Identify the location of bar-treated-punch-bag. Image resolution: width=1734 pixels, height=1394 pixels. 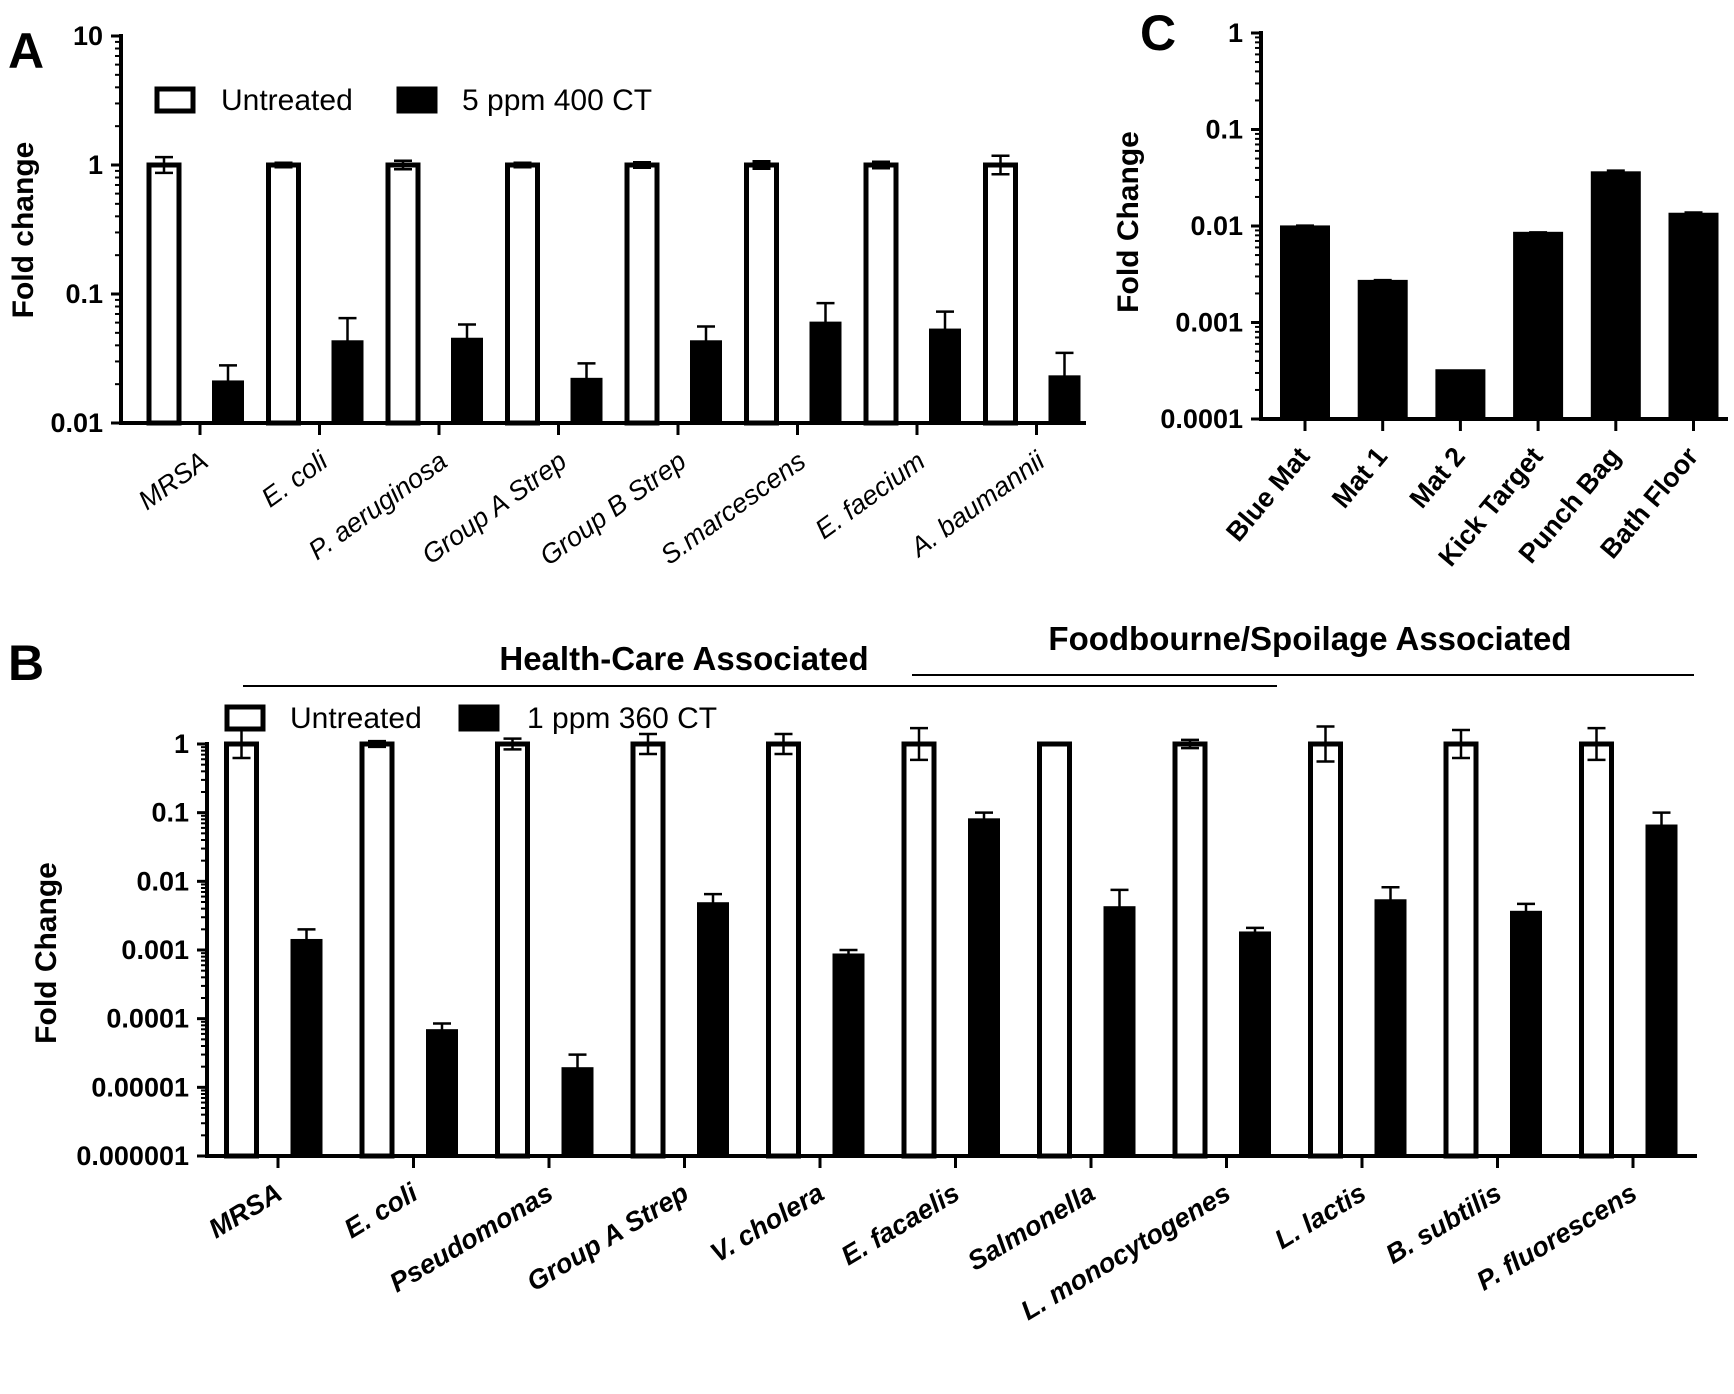
(1615, 295).